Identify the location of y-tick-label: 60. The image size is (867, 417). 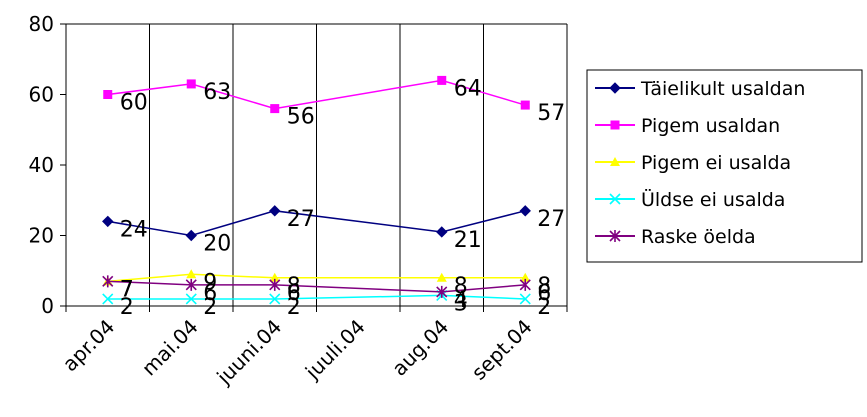
(41, 95).